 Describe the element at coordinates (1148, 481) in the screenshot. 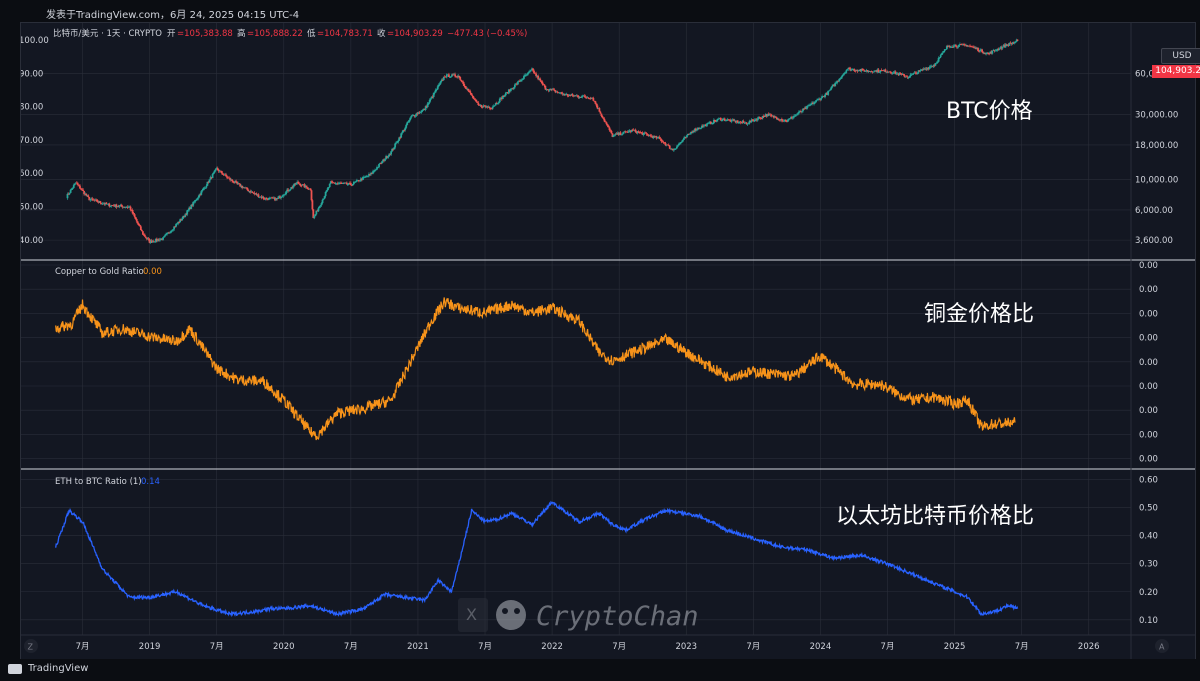

I see `eth-tick: 0.60` at that location.